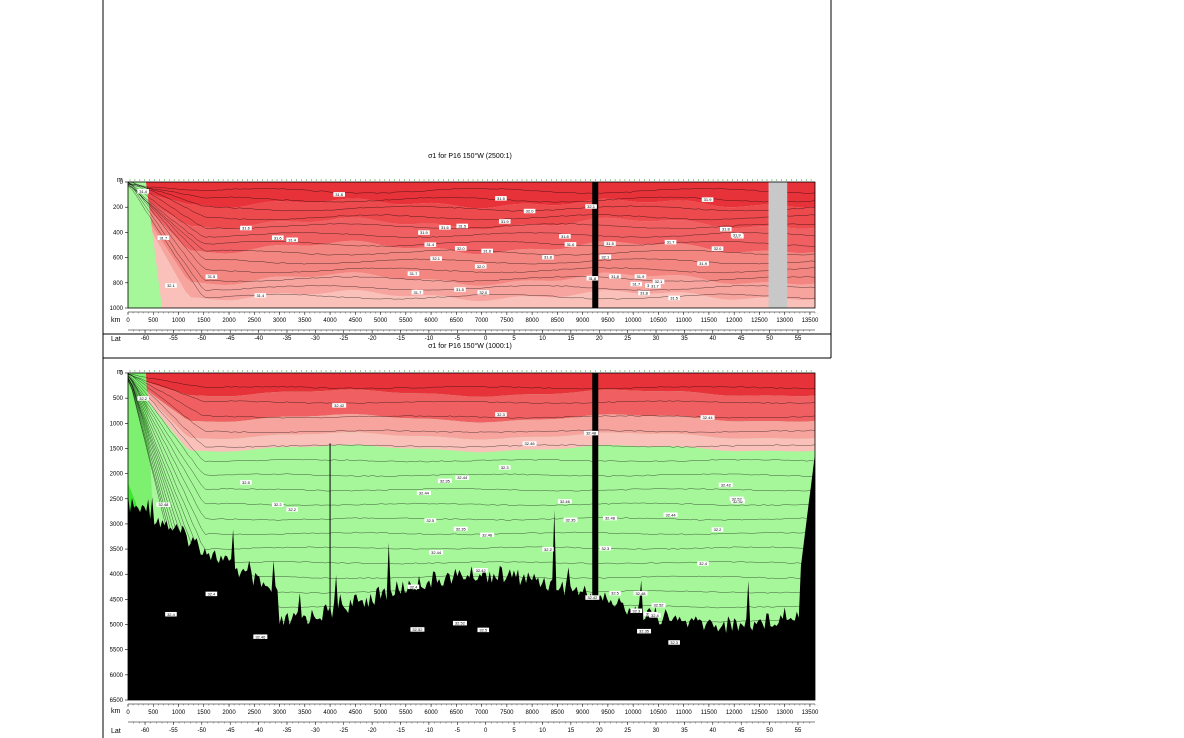  What do you see at coordinates (171, 285) in the screenshot?
I see `contour-label: 32.1` at bounding box center [171, 285].